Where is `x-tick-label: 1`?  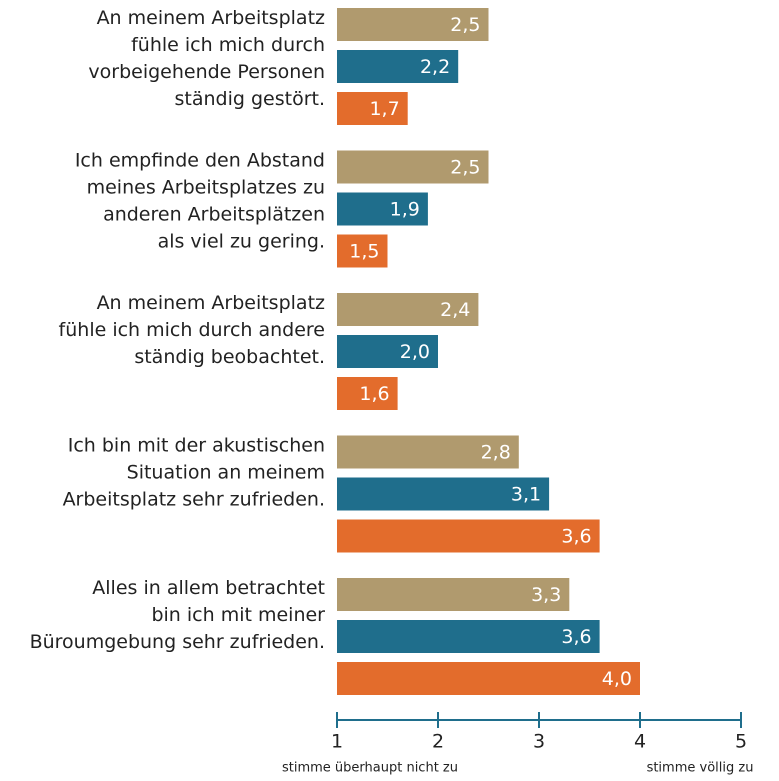
x-tick-label: 1 is located at coordinates (337, 742).